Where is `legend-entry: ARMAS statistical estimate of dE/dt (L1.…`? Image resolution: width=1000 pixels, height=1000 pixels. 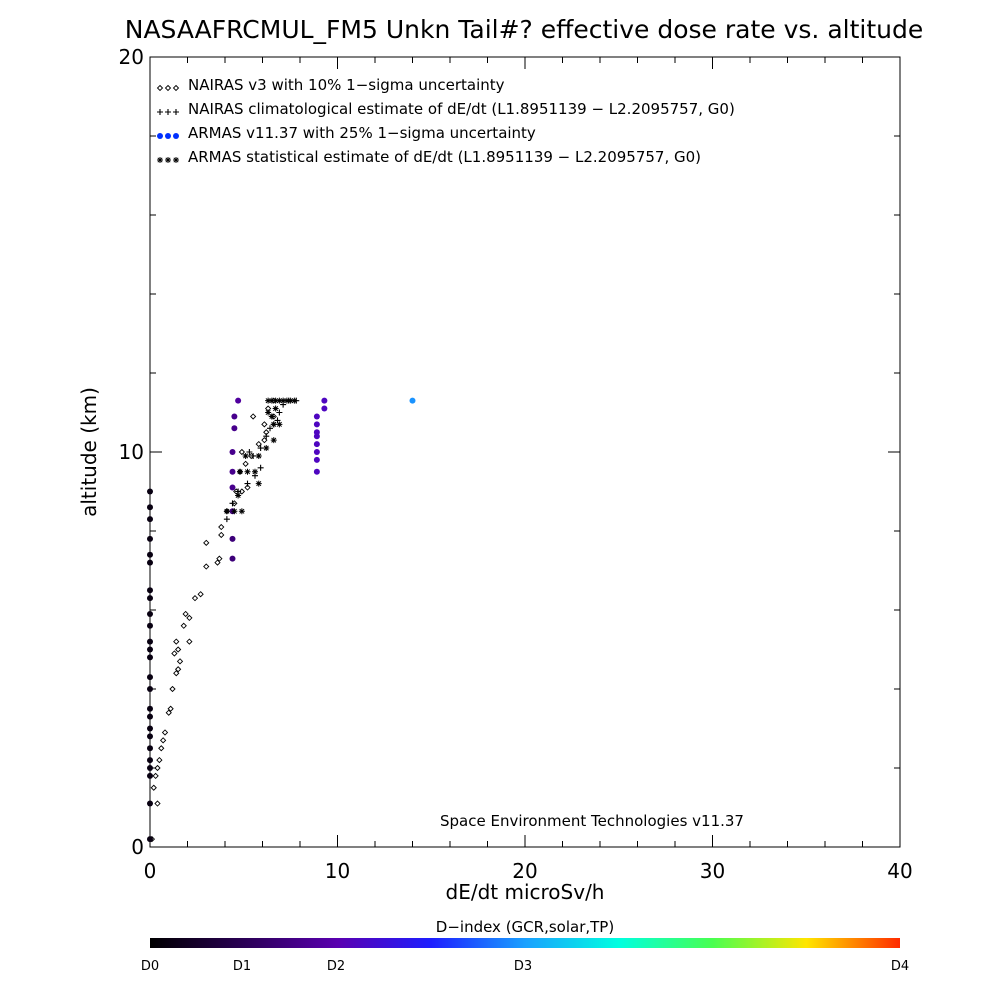 legend-entry: ARMAS statistical estimate of dE/dt (L1.… is located at coordinates (444, 157).